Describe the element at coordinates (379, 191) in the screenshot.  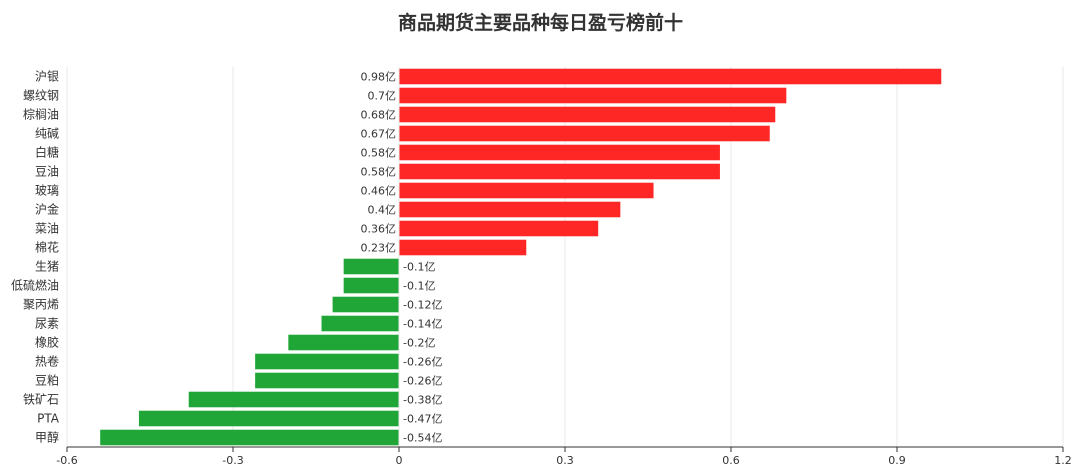
I see `data-label: 0.46亿` at that location.